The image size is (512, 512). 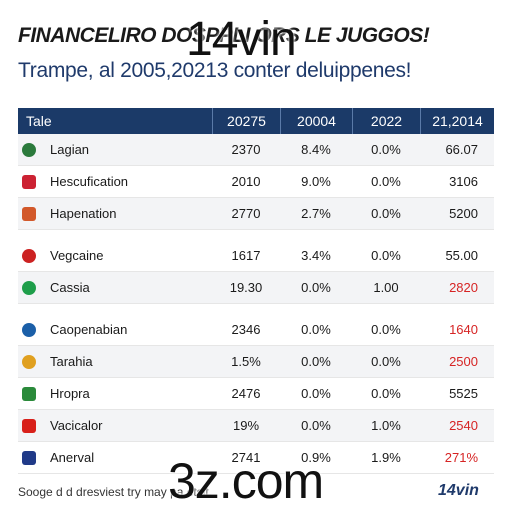 What do you see at coordinates (457, 121) in the screenshot?
I see `column-header: 21,2014` at bounding box center [457, 121].